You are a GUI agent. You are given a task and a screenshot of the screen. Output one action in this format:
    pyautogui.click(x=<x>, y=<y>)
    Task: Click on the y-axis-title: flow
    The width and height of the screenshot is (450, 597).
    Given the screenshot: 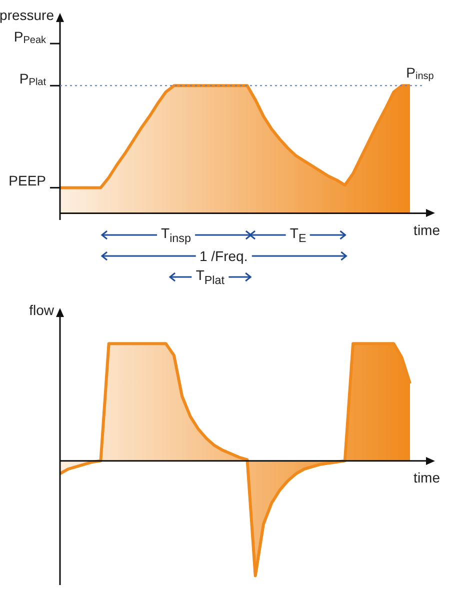 What is the action you would take?
    pyautogui.click(x=42, y=310)
    